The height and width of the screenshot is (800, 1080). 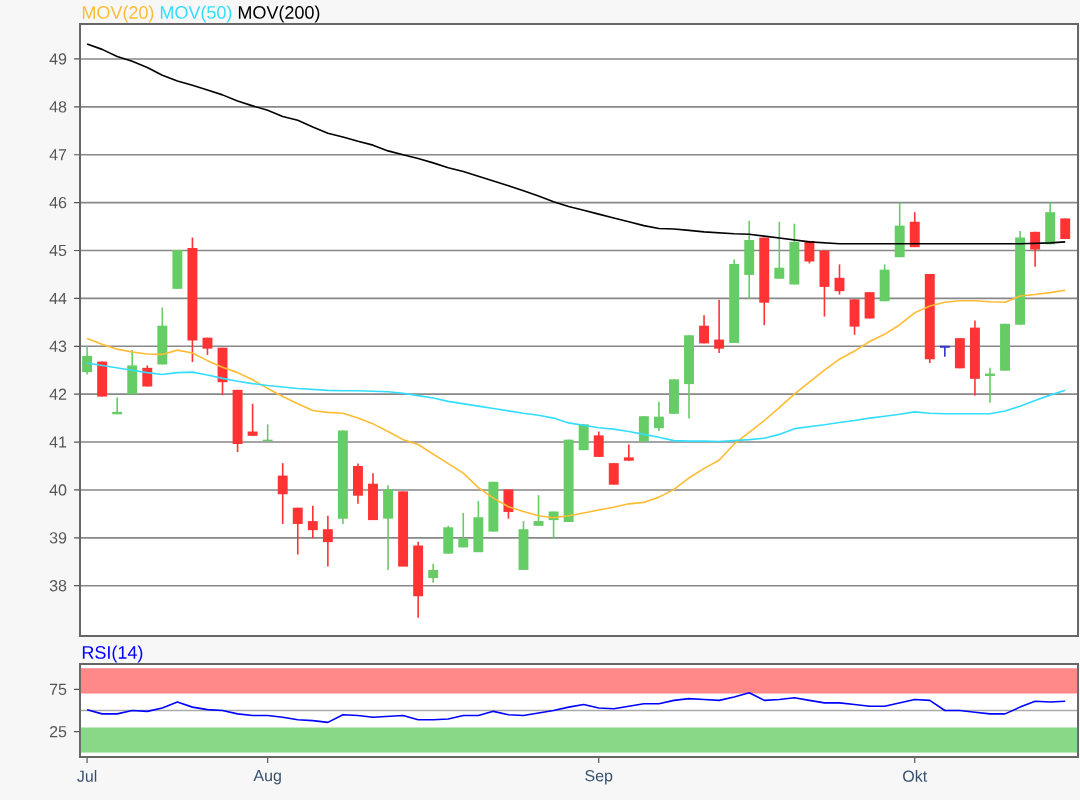 What do you see at coordinates (58, 59) in the screenshot?
I see `y-tick-label: 49` at bounding box center [58, 59].